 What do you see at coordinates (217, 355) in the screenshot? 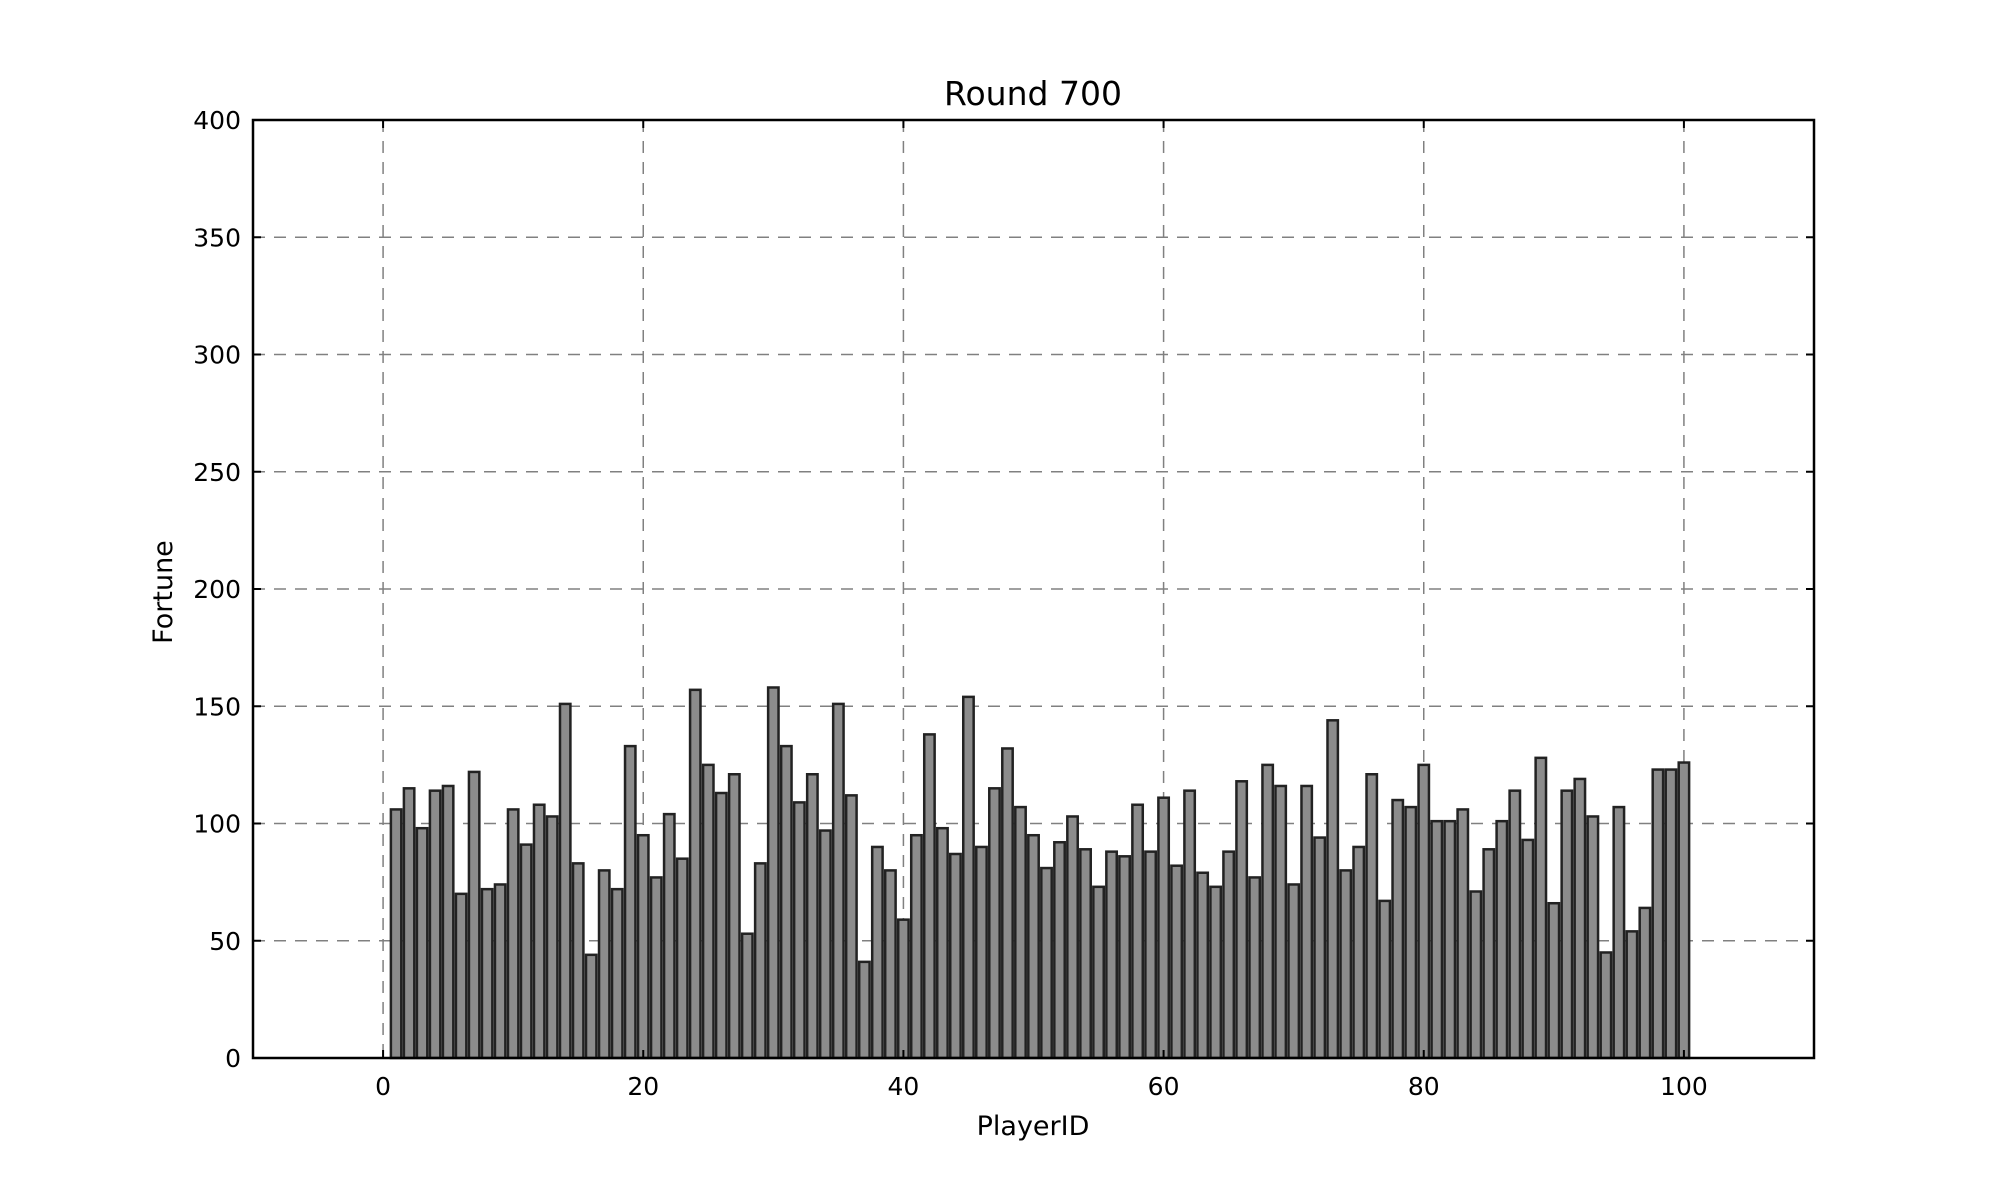
I see `y-tick-label: 300` at bounding box center [217, 355].